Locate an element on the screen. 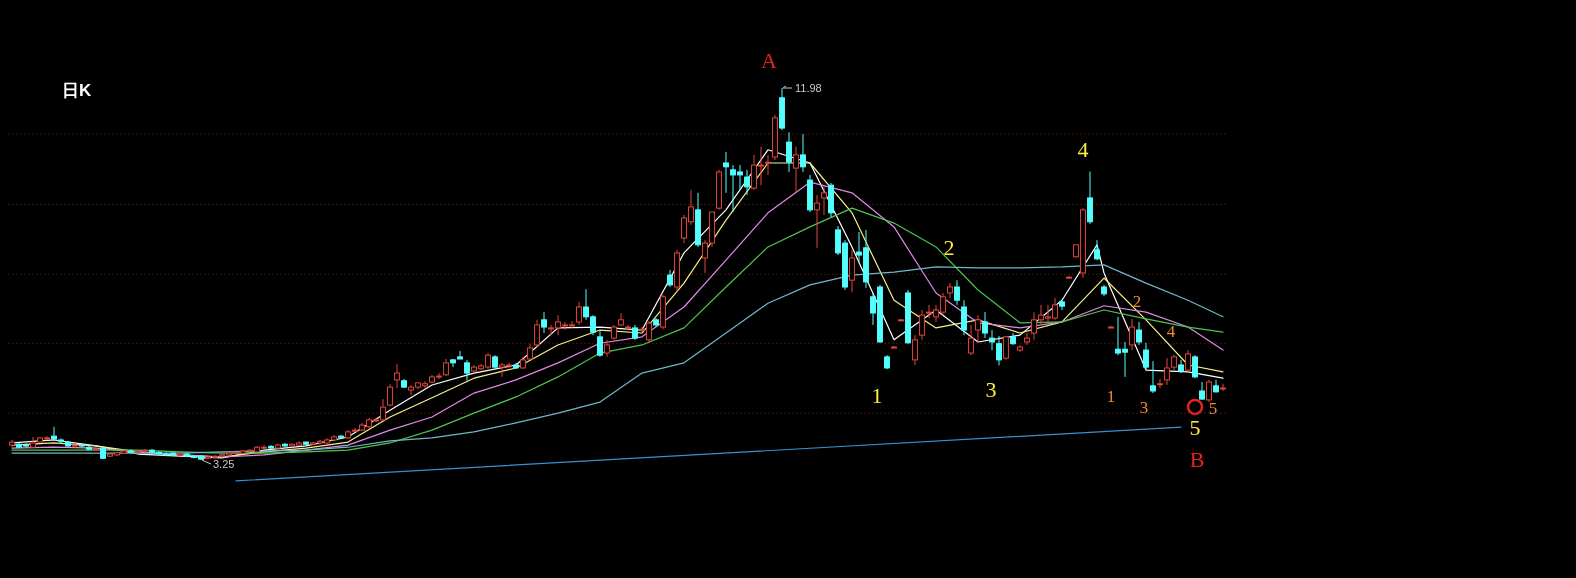 The image size is (1576, 578). annotation: B is located at coordinates (1197, 460).